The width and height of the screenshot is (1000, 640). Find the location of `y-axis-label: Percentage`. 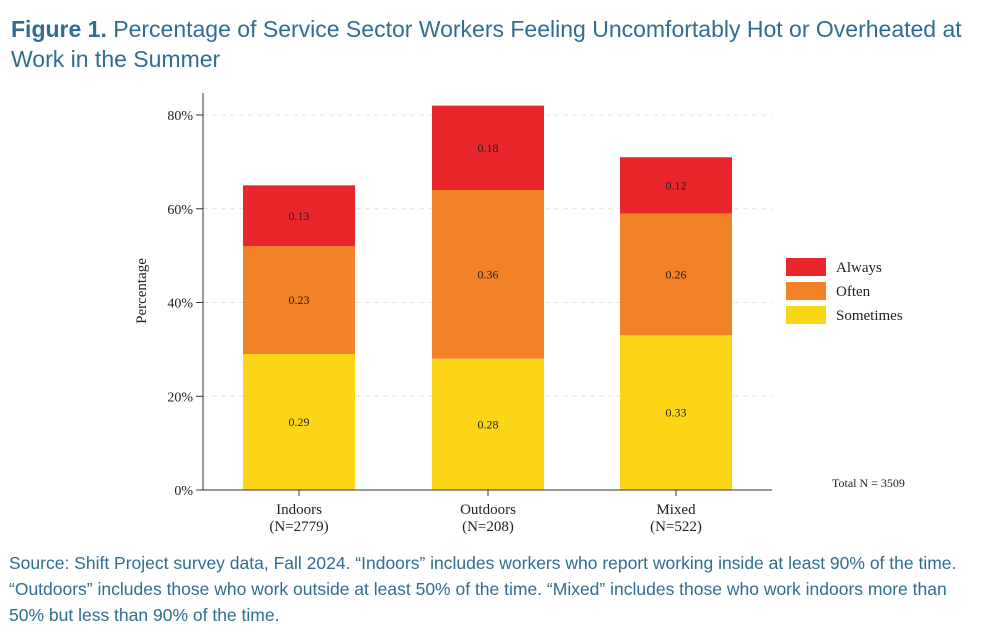

y-axis-label: Percentage is located at coordinates (142, 291).